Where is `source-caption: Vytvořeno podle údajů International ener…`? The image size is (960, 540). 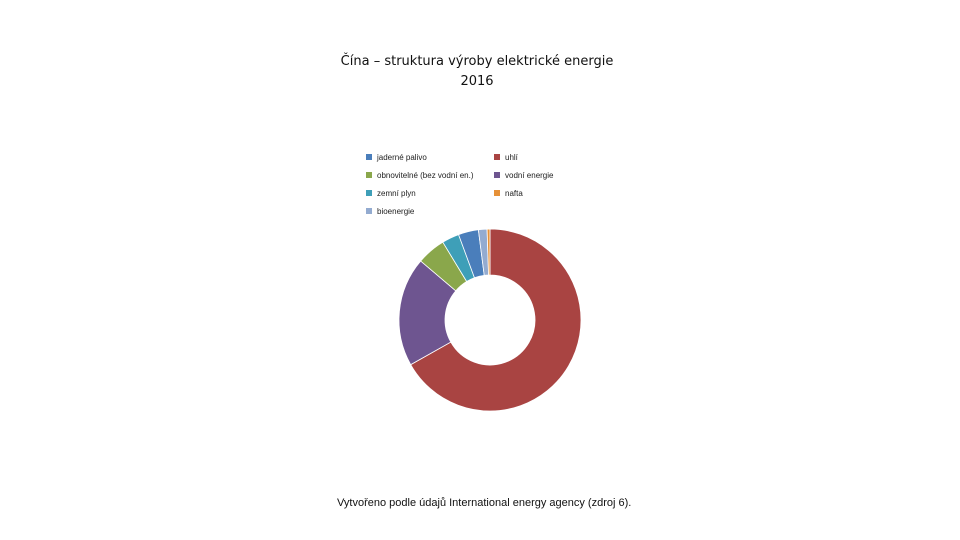 source-caption: Vytvořeno podle údajů International ener… is located at coordinates (484, 503).